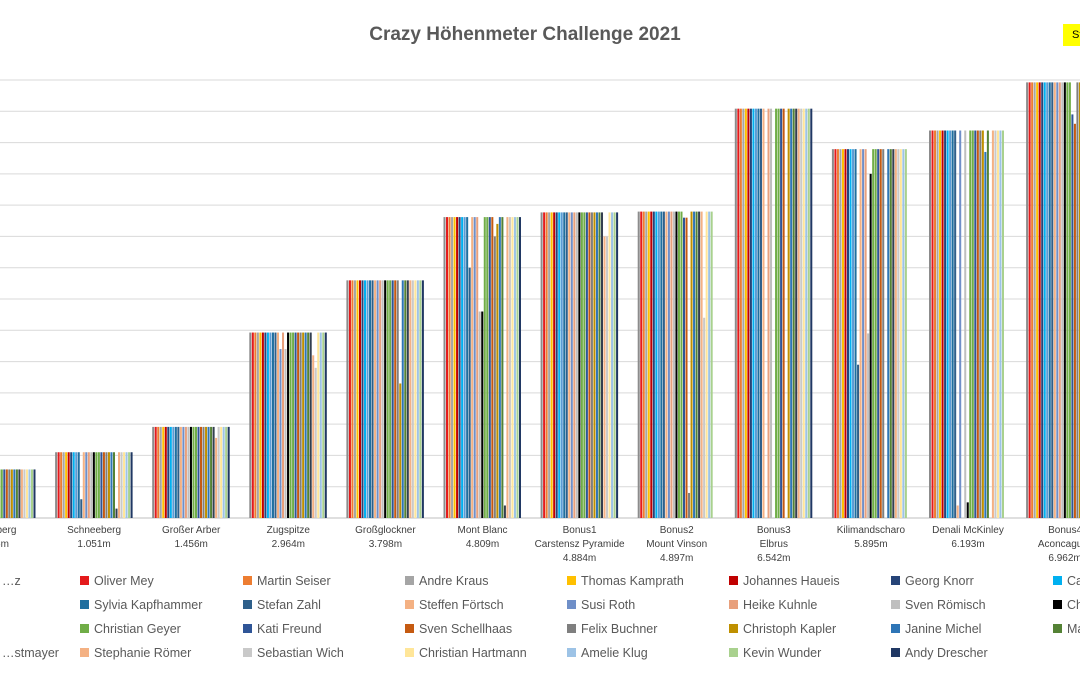 Image resolution: width=1080 pixels, height=675 pixels. Describe the element at coordinates (385, 538) in the screenshot. I see `category-label: Großglockner 3.798m` at that location.